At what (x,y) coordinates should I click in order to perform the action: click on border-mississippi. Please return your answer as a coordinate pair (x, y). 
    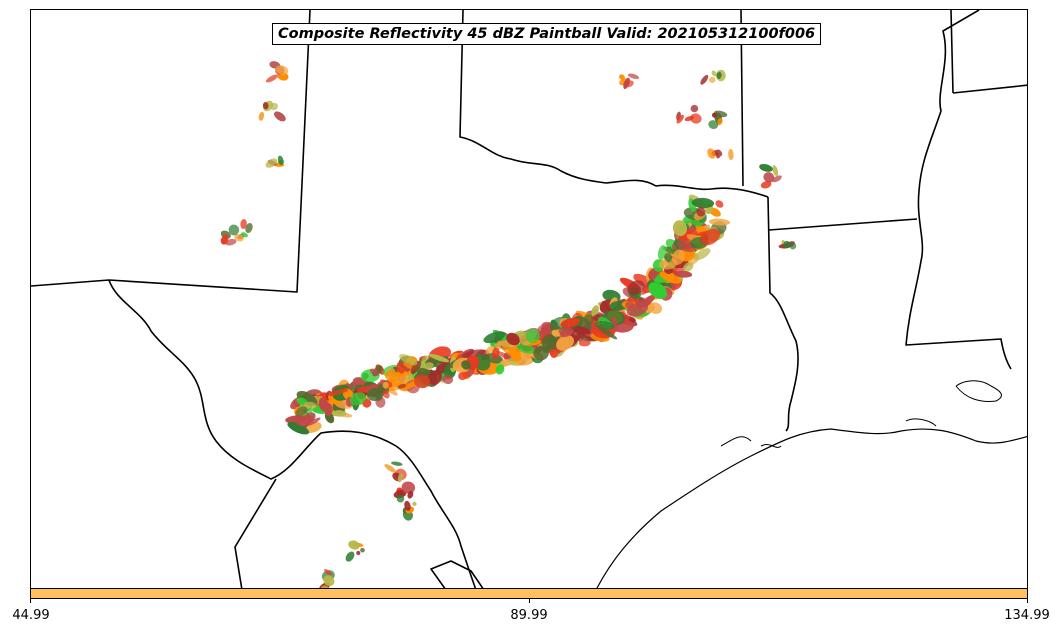
    Looking at the image, I should click on (958, 190).